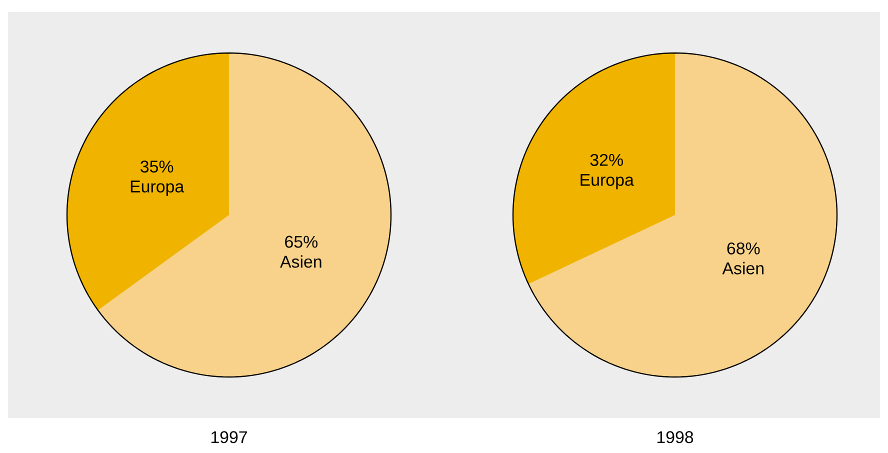  I want to click on data-label: 35%, so click(157, 166).